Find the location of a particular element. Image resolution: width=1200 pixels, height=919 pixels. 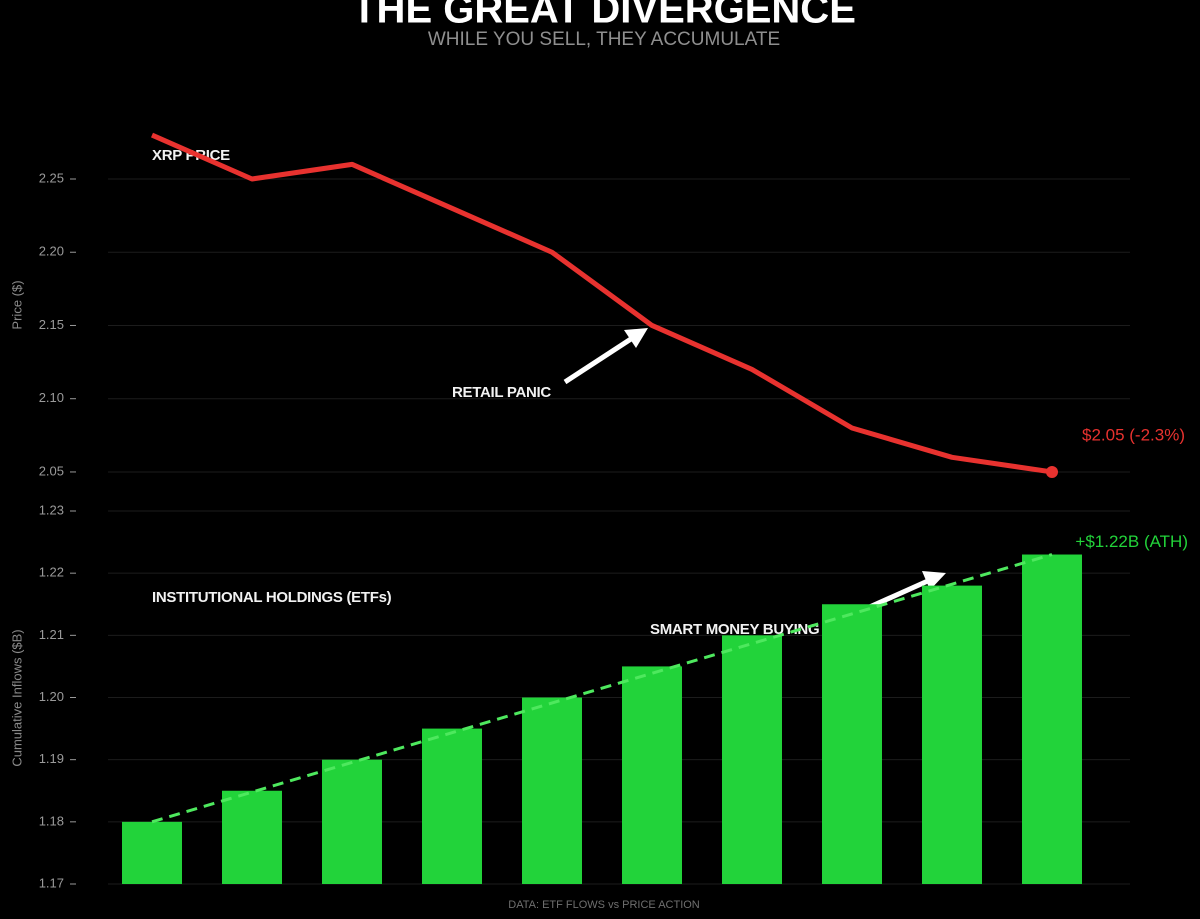

y-tick-label: 2.05 is located at coordinates (51, 470).